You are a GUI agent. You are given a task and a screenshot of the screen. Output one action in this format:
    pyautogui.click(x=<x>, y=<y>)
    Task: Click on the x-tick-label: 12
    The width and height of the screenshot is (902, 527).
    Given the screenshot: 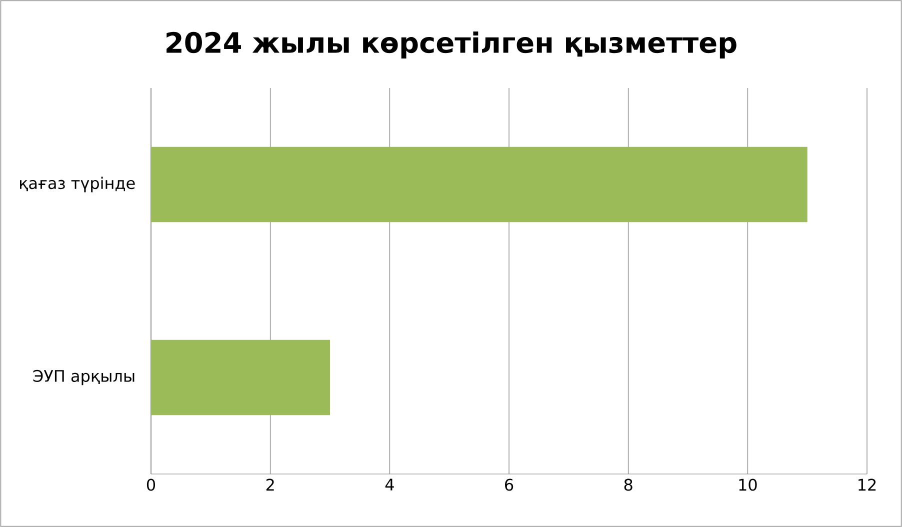 What is the action you would take?
    pyautogui.click(x=867, y=484)
    